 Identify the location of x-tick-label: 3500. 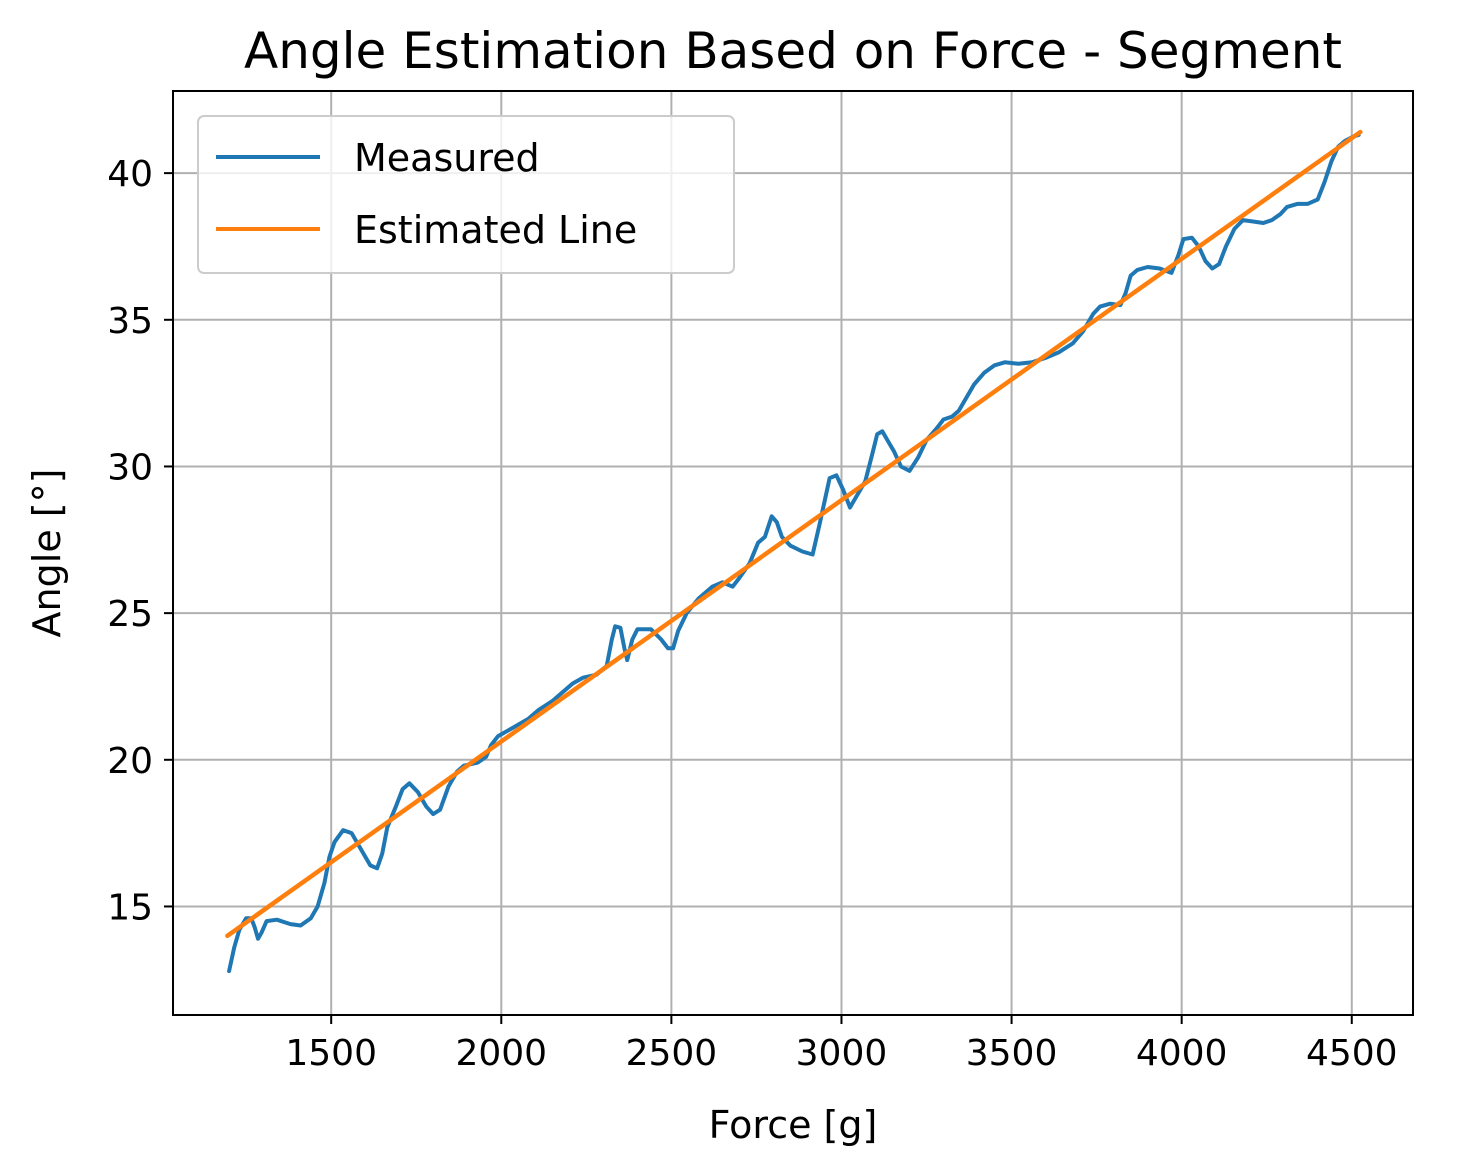
(1012, 1053).